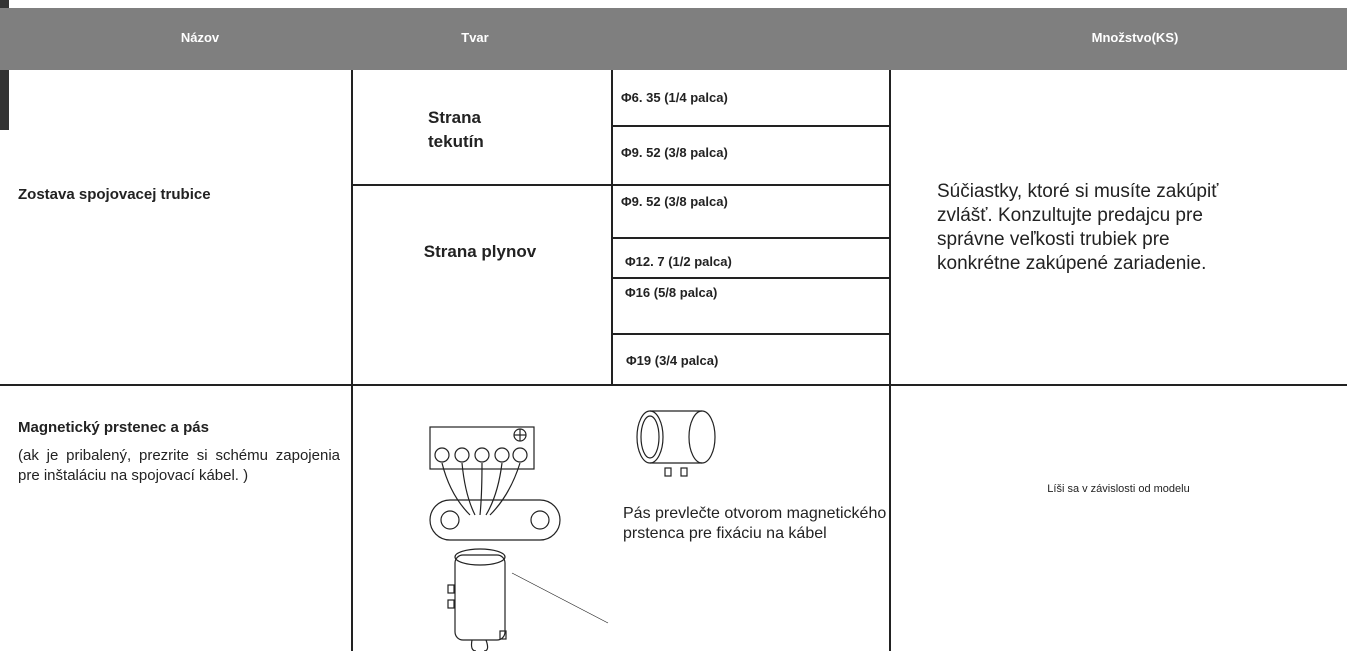  Describe the element at coordinates (113, 427) in the screenshot. I see `item-name: Magnetický prstenec a pás` at that location.